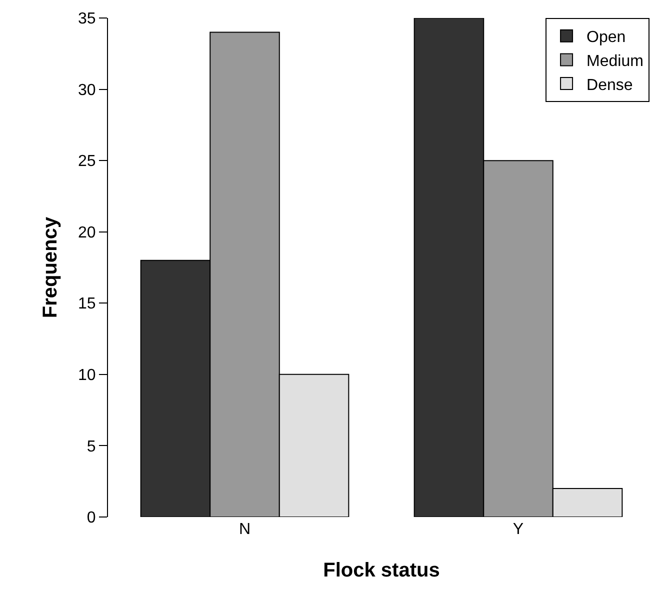 This screenshot has height=603, width=665. What do you see at coordinates (51, 267) in the screenshot?
I see `y-axis-title: Frequency` at bounding box center [51, 267].